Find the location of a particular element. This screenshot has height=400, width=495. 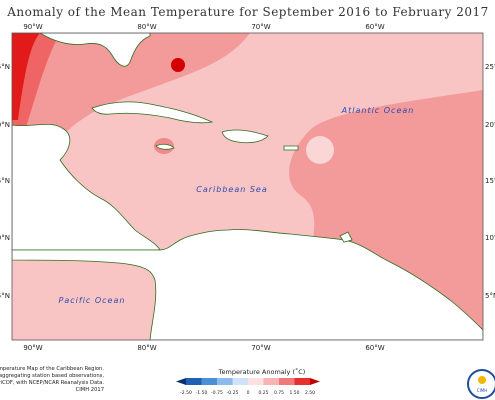

ocean-label: Pacific Ocean is located at coordinates (92, 300).